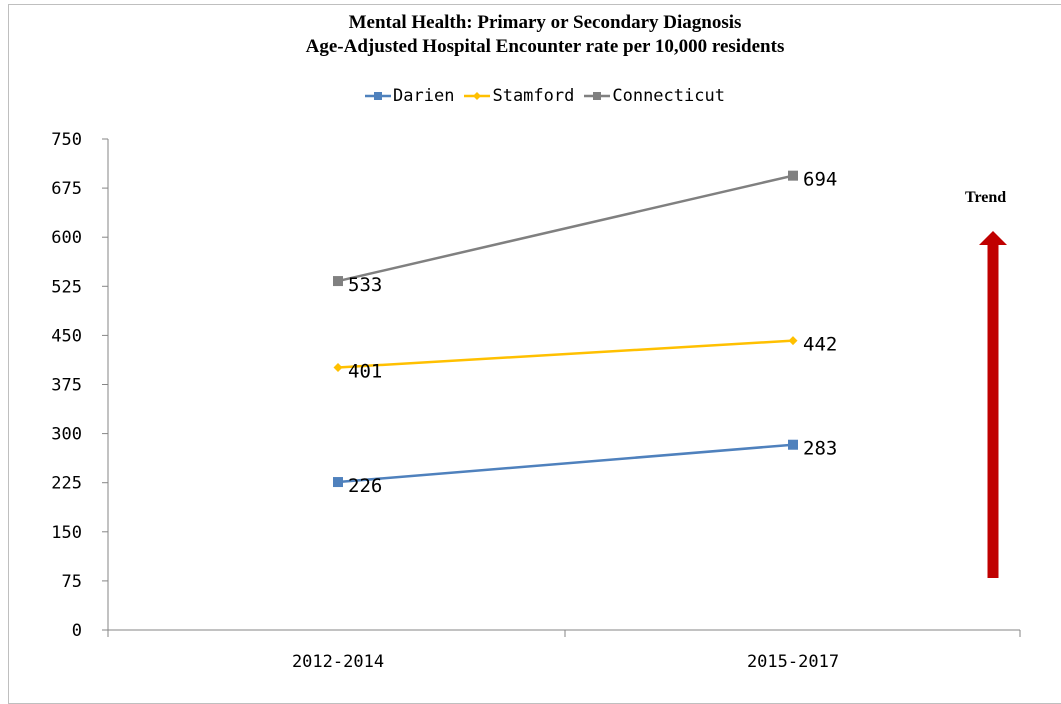 The width and height of the screenshot is (1061, 704). Describe the element at coordinates (66, 189) in the screenshot. I see `y-tick-label: 675` at that location.